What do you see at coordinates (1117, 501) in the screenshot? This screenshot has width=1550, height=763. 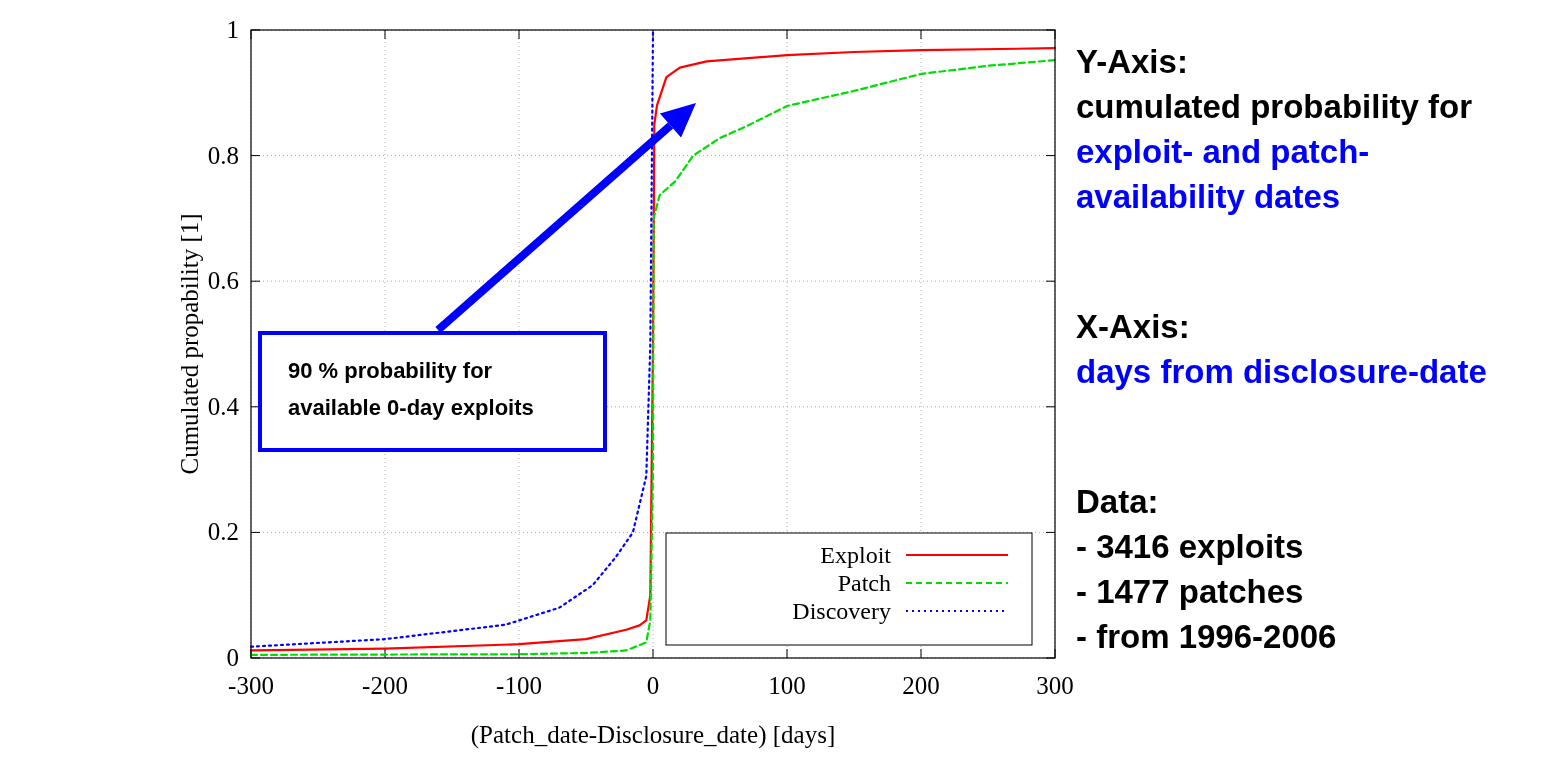 I see `text: Data:` at bounding box center [1117, 501].